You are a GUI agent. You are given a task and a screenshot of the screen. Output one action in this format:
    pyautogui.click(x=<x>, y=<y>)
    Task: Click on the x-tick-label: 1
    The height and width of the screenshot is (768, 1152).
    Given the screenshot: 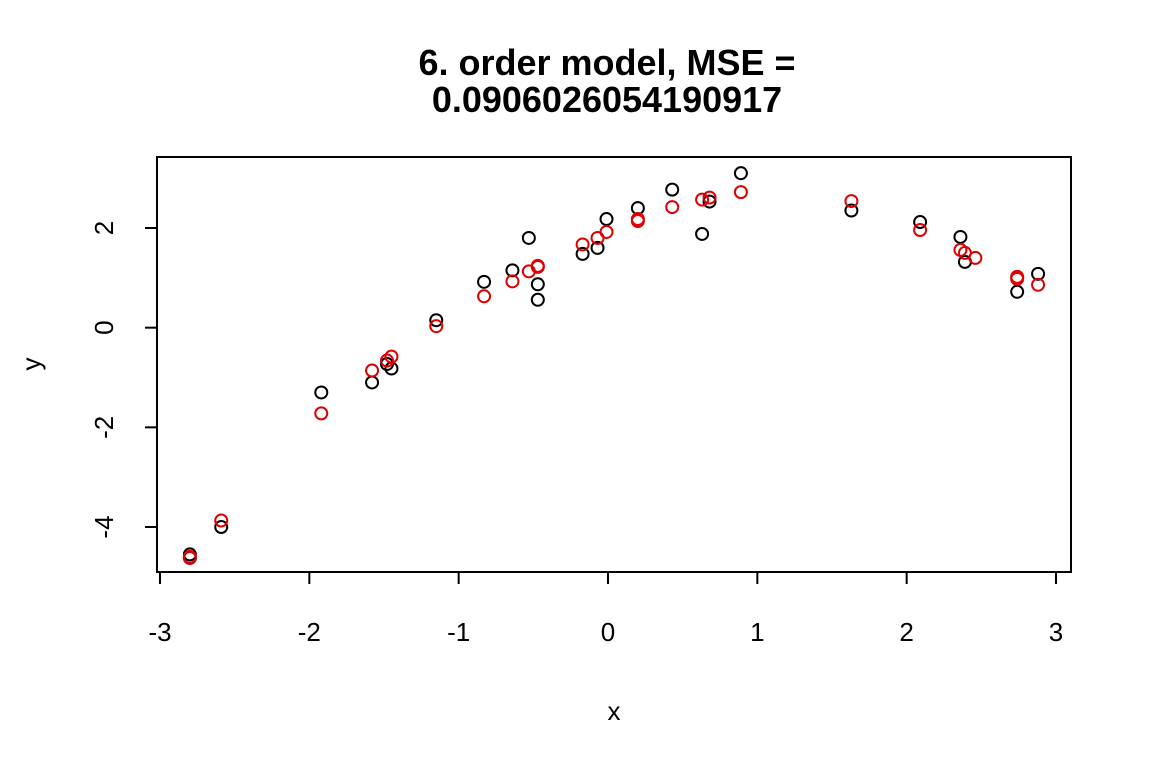 What is the action you would take?
    pyautogui.click(x=757, y=632)
    